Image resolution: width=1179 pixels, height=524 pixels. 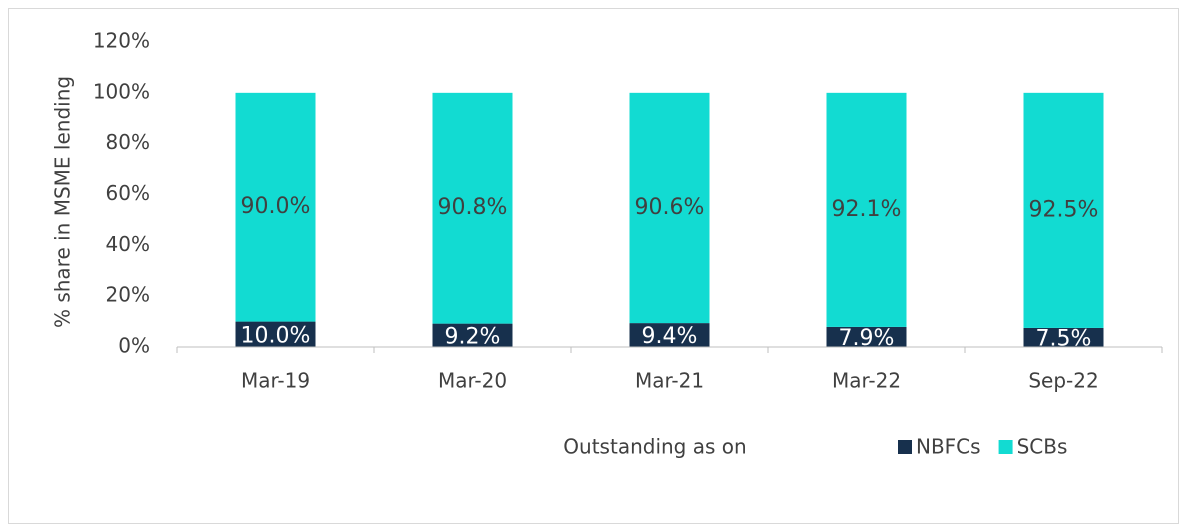 I want to click on y-tick-label: 60%, so click(x=128, y=193).